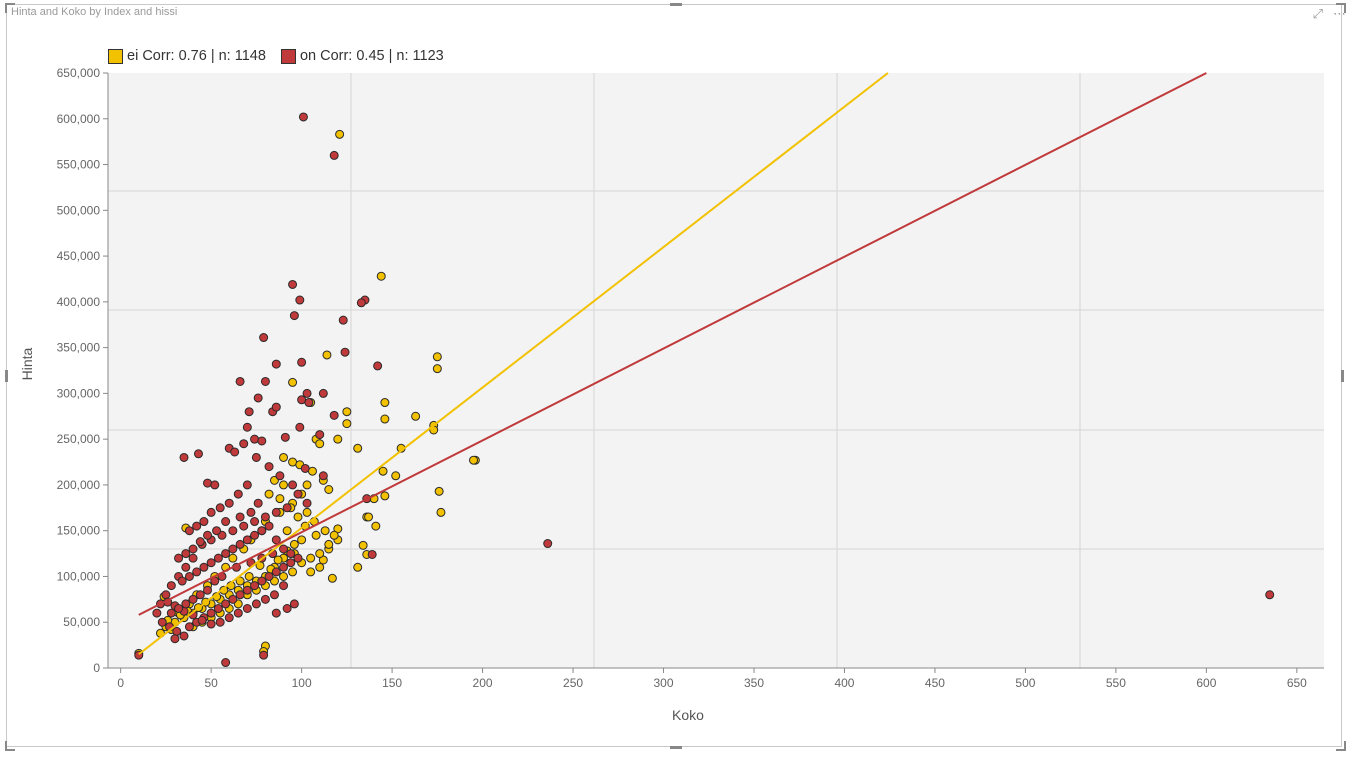  What do you see at coordinates (79, 531) in the screenshot?
I see `y-tick-label: 150,000` at bounding box center [79, 531].